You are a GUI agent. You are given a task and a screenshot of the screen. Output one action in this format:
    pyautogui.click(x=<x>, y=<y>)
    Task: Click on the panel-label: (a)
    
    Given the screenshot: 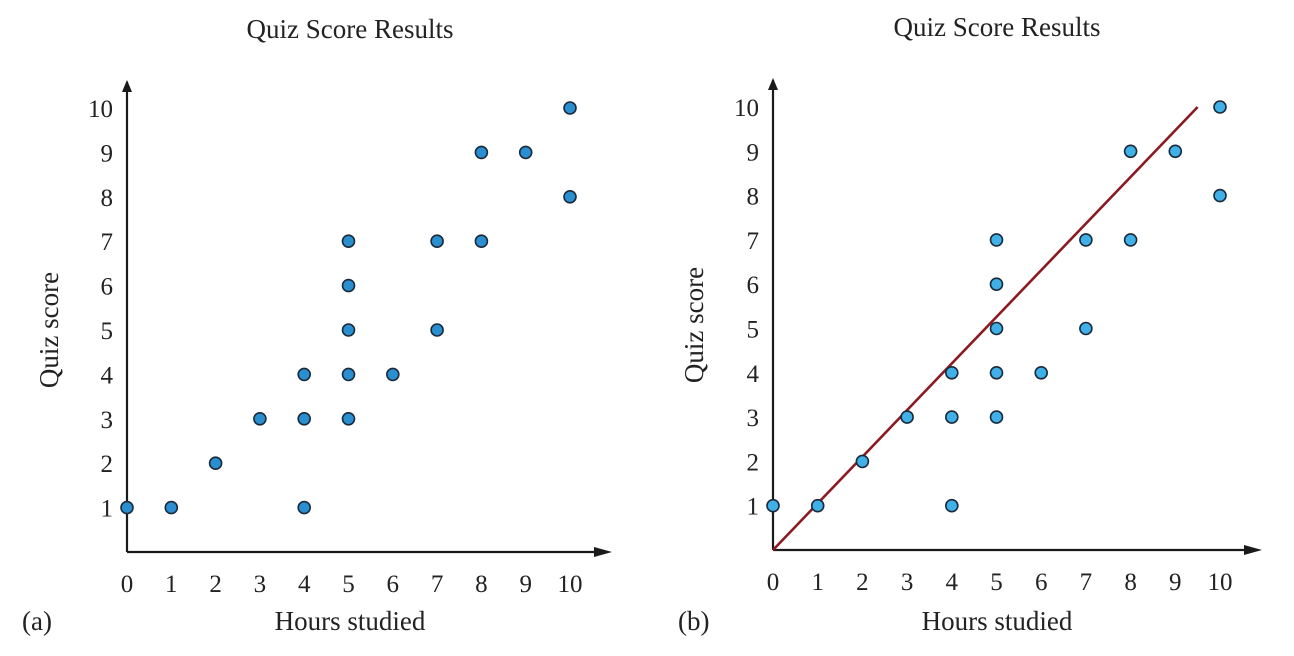 What is the action you would take?
    pyautogui.click(x=37, y=621)
    